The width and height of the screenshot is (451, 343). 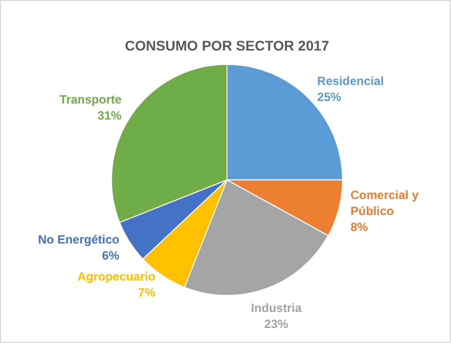 I want to click on chart-title: CONSUMO POR SECTOR 2017, so click(x=227, y=45).